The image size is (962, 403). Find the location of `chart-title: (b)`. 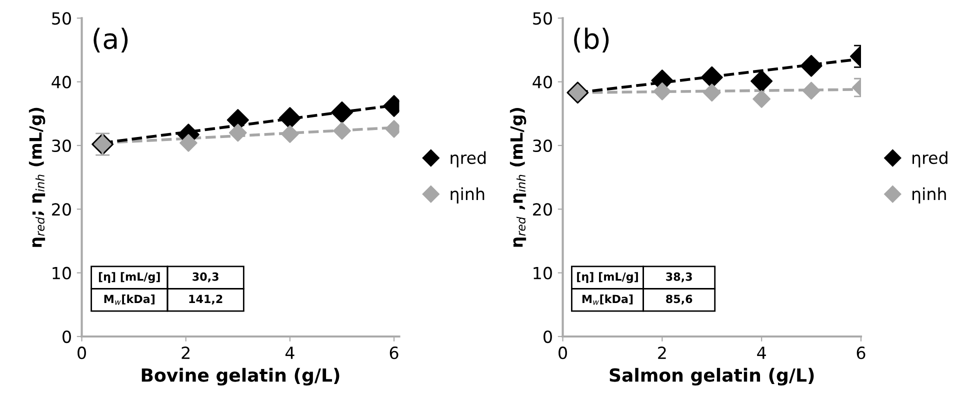

chart-title: (b) is located at coordinates (591, 40).